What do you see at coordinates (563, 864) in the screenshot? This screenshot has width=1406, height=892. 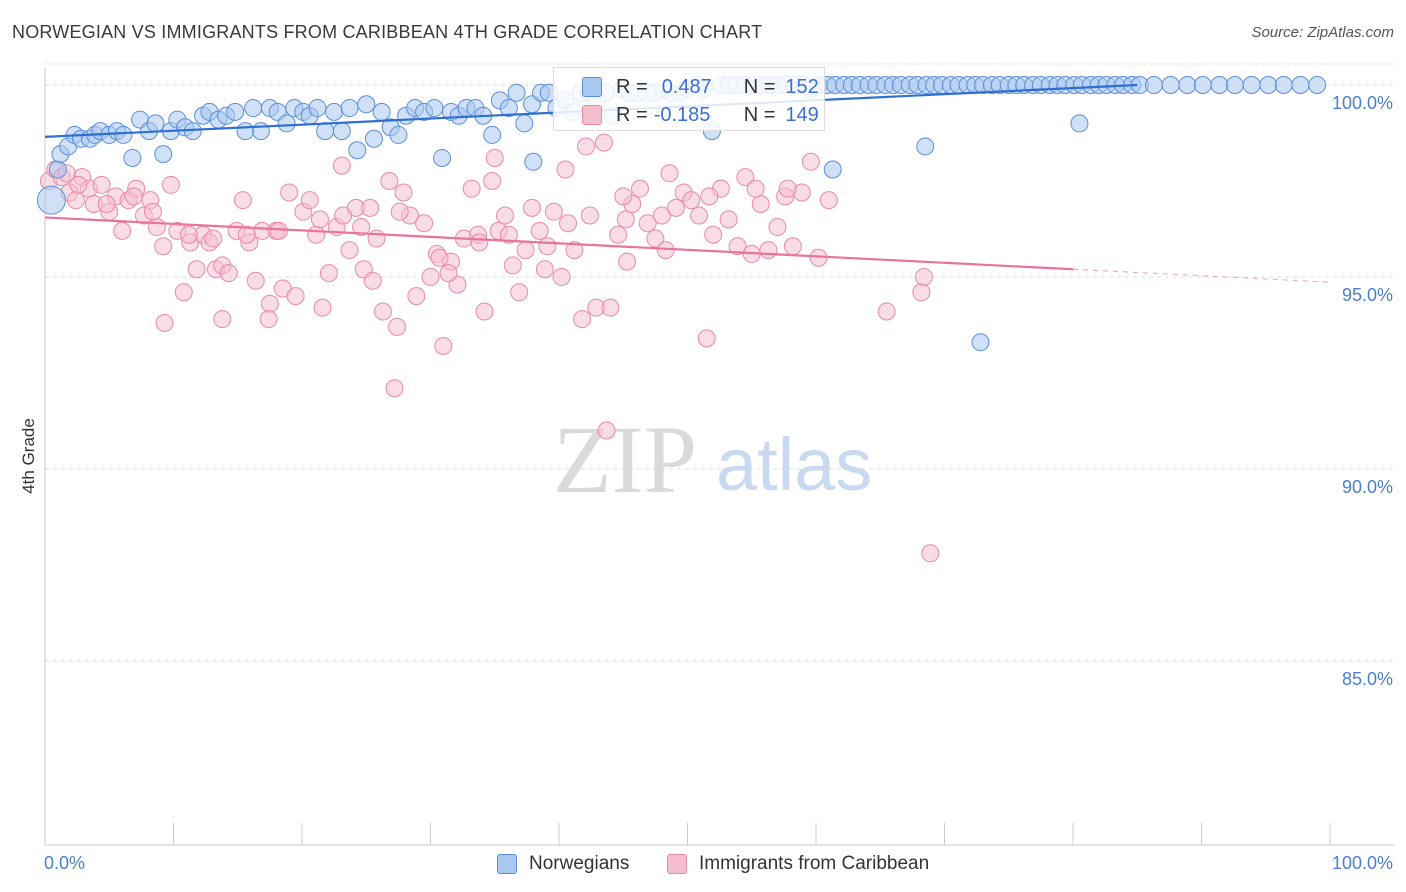 I see `legend-item-norwegian: Norwegians` at bounding box center [563, 864].